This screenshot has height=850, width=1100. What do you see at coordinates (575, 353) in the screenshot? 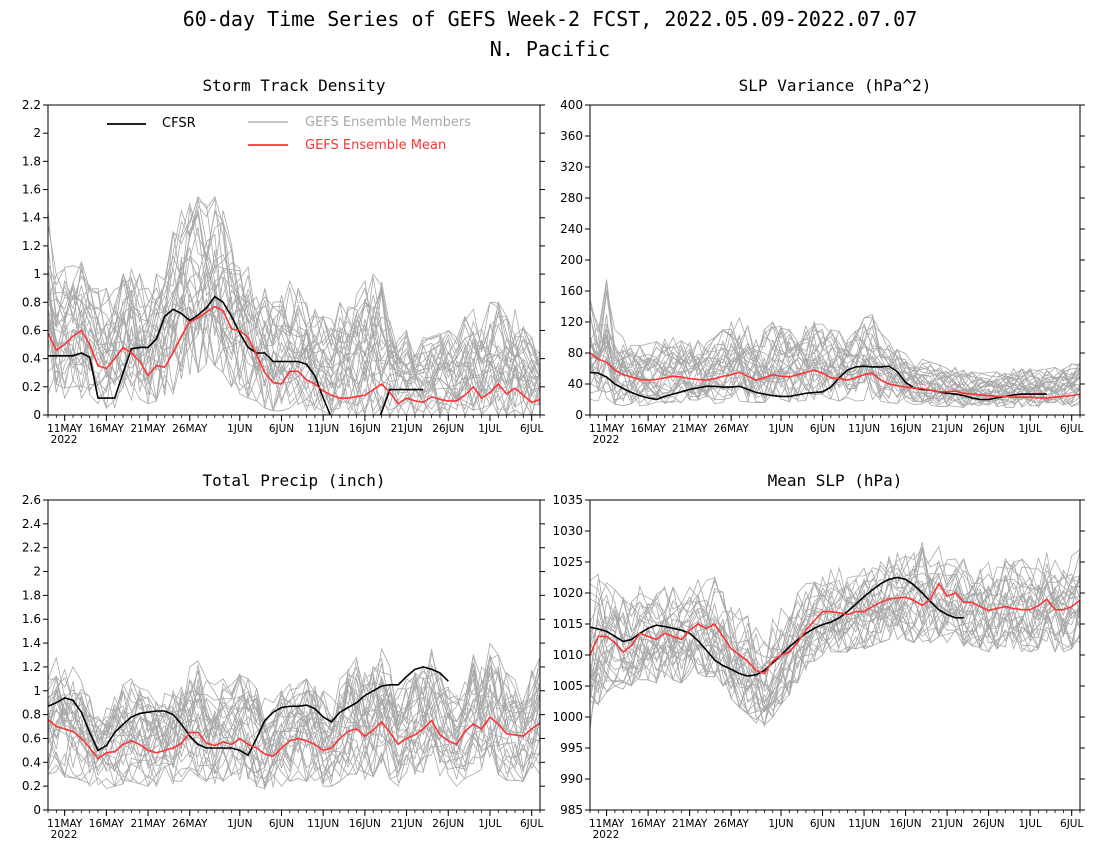
I see `y-tick-label: 80` at bounding box center [575, 353].